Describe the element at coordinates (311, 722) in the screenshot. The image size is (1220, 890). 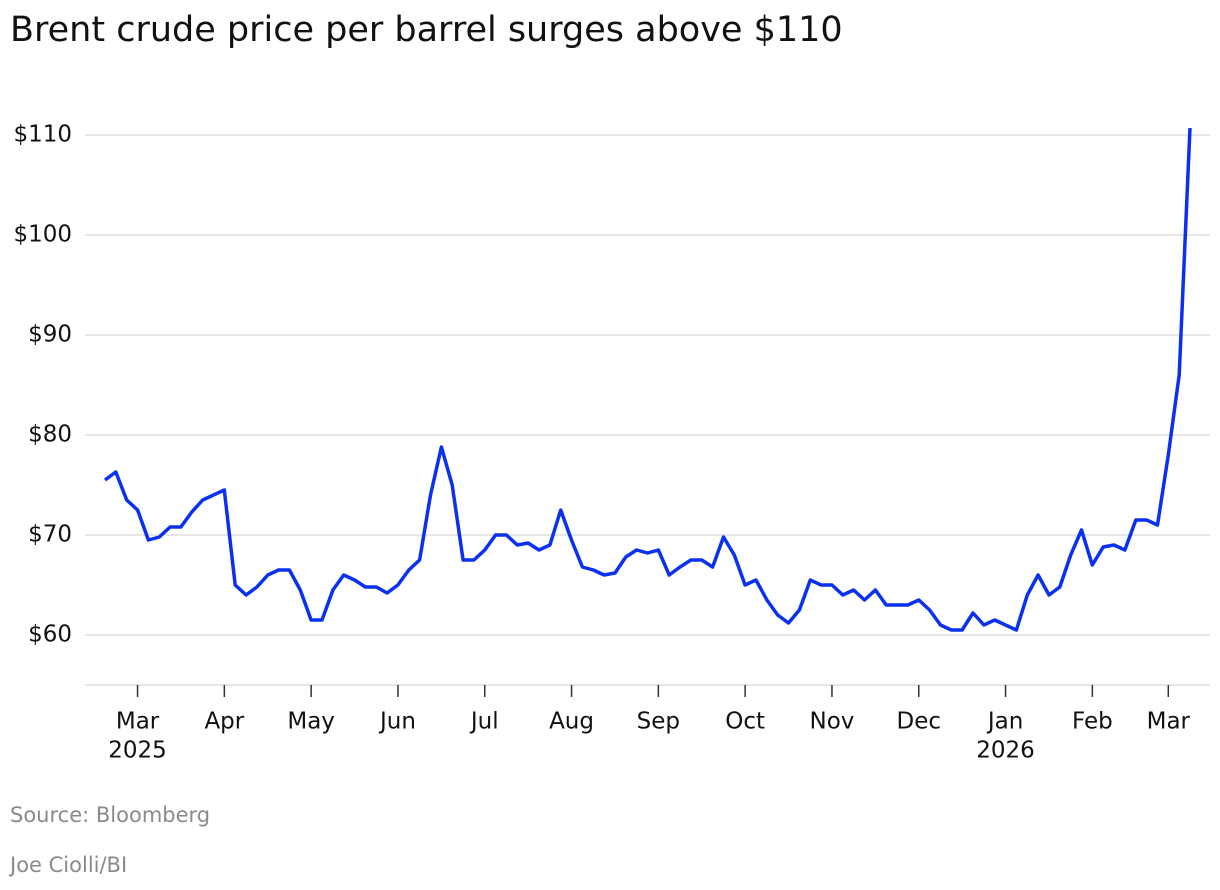
I see `x-tick-label: May` at that location.